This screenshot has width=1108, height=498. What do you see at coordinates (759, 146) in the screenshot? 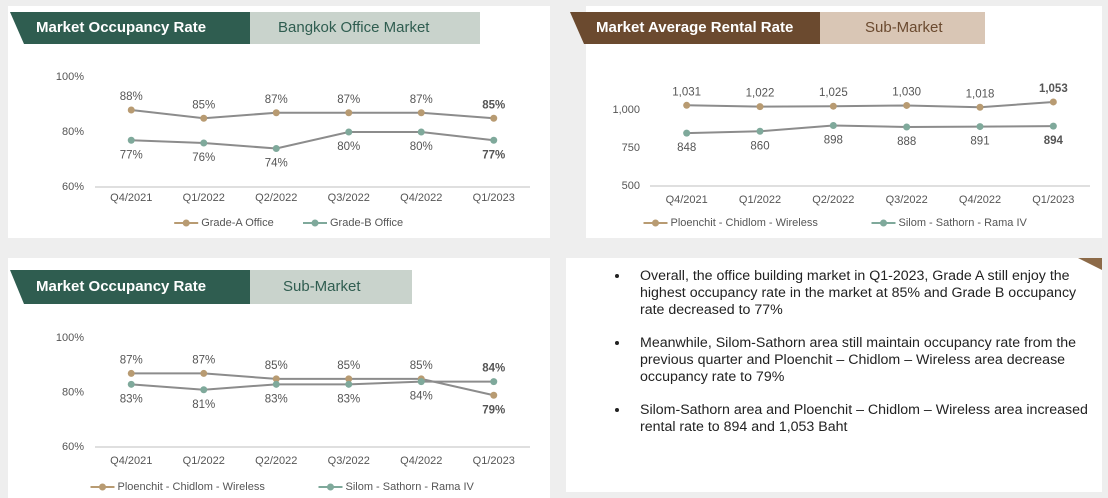
I see `value-label: 860` at bounding box center [759, 146].